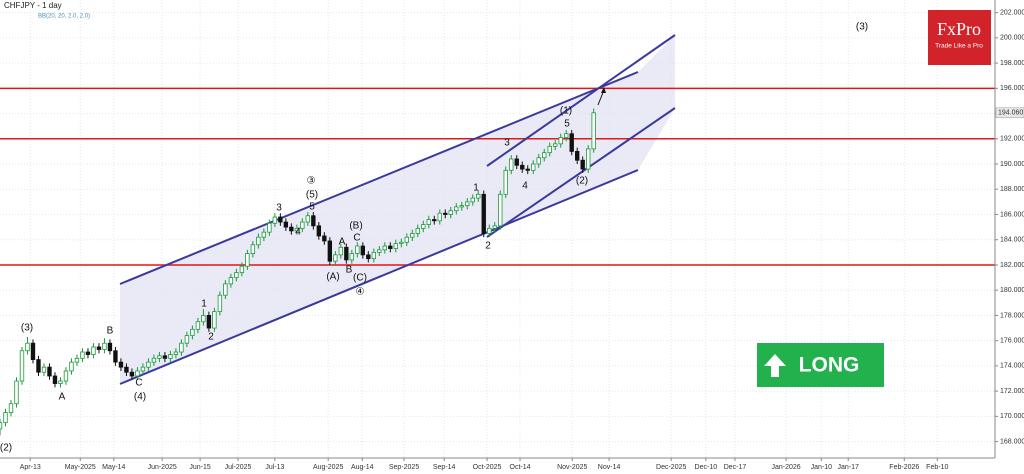 This screenshot has width=1024, height=474. What do you see at coordinates (775, 365) in the screenshot?
I see `signal-arrow` at bounding box center [775, 365].